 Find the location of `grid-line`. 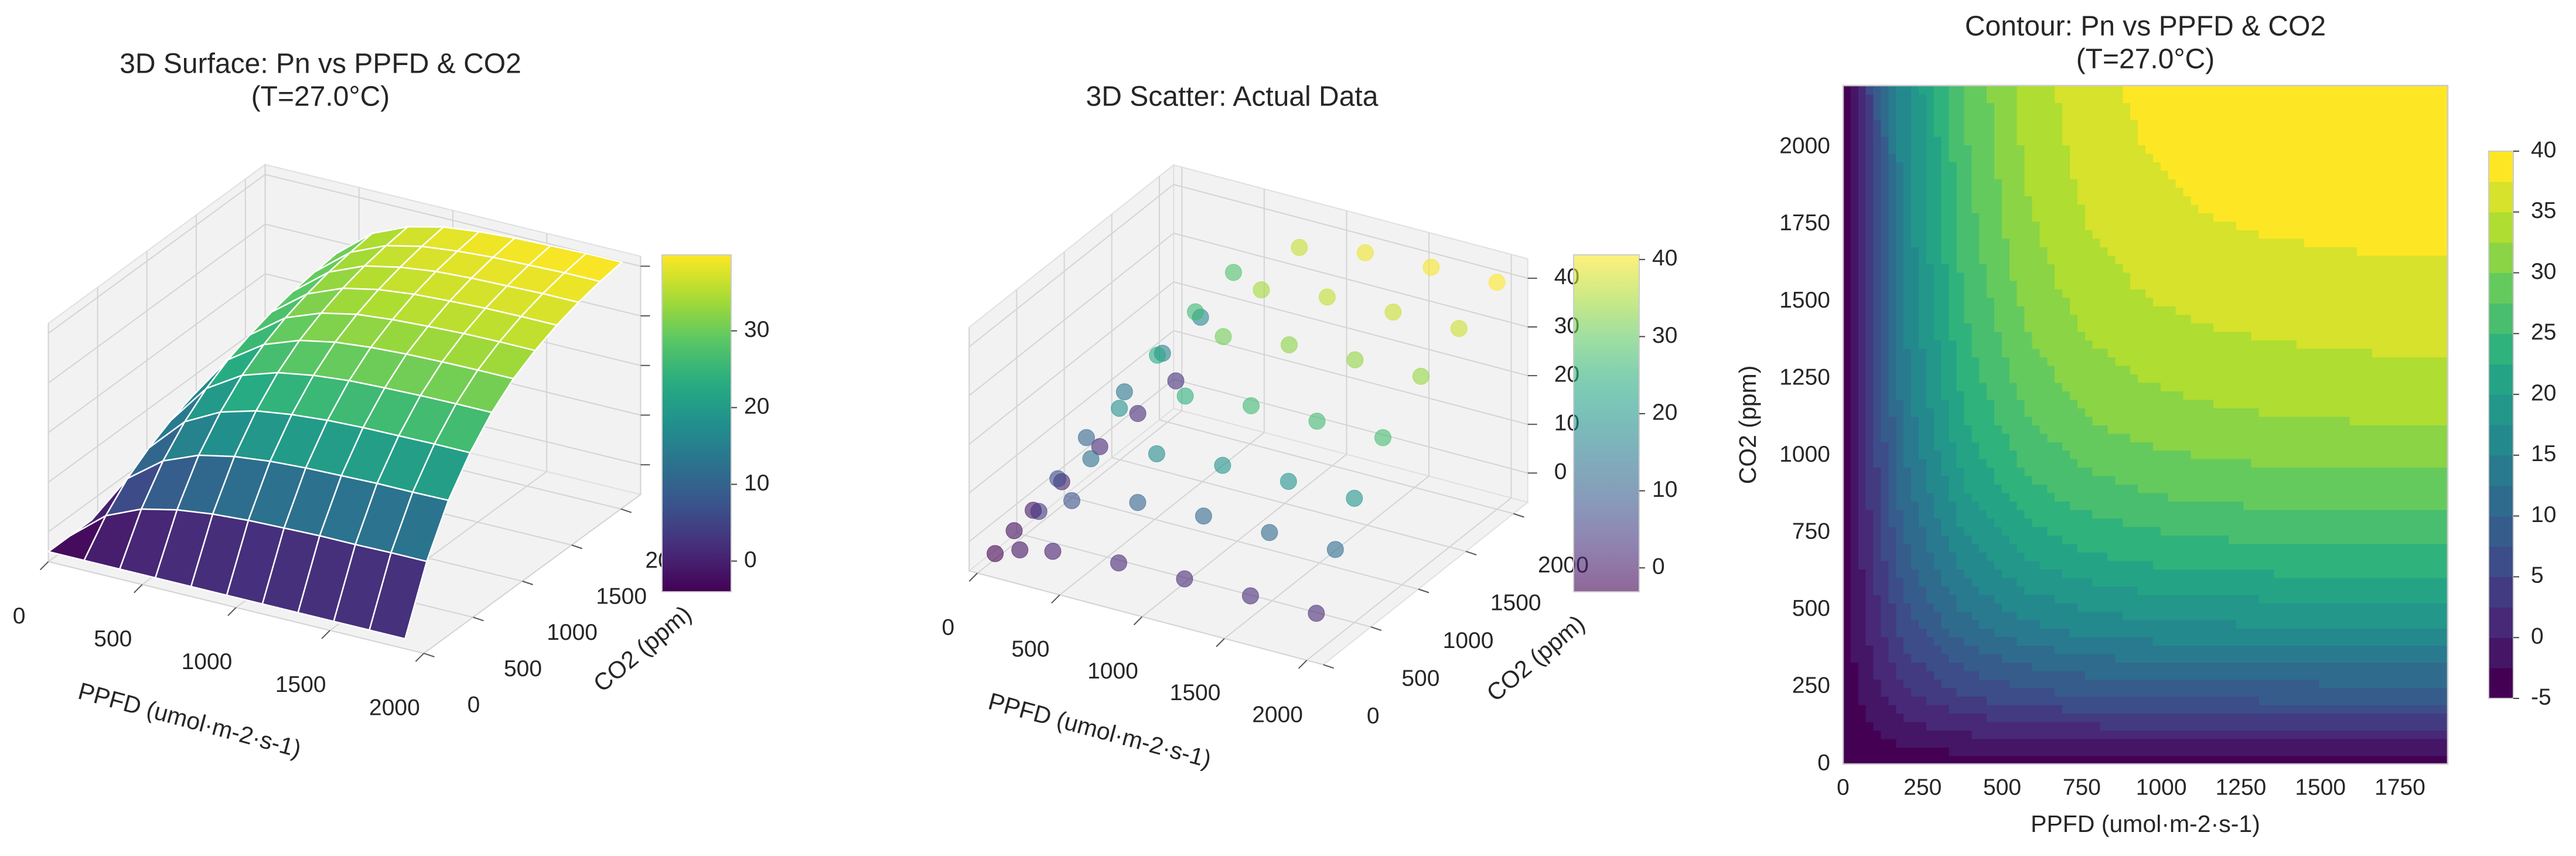

grid-line is located at coordinates (156, 303).